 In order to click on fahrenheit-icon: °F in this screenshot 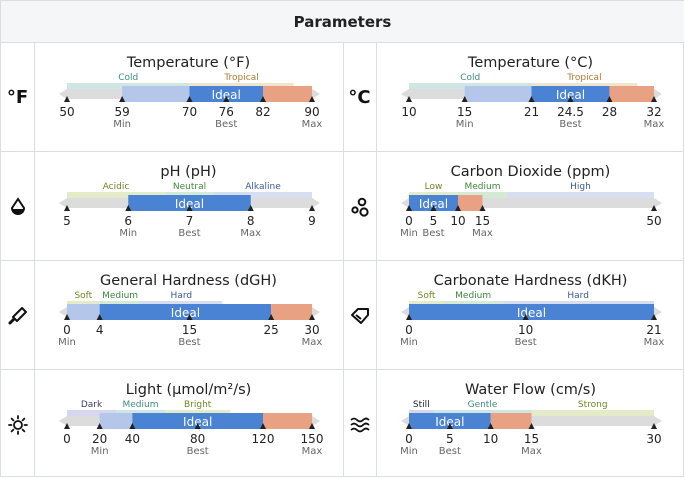, I will do `click(17, 97)`.